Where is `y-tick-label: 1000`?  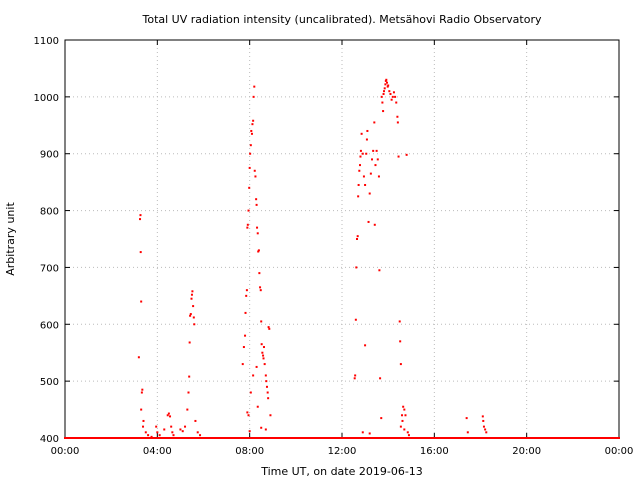 y-tick-label: 1000 is located at coordinates (46, 98).